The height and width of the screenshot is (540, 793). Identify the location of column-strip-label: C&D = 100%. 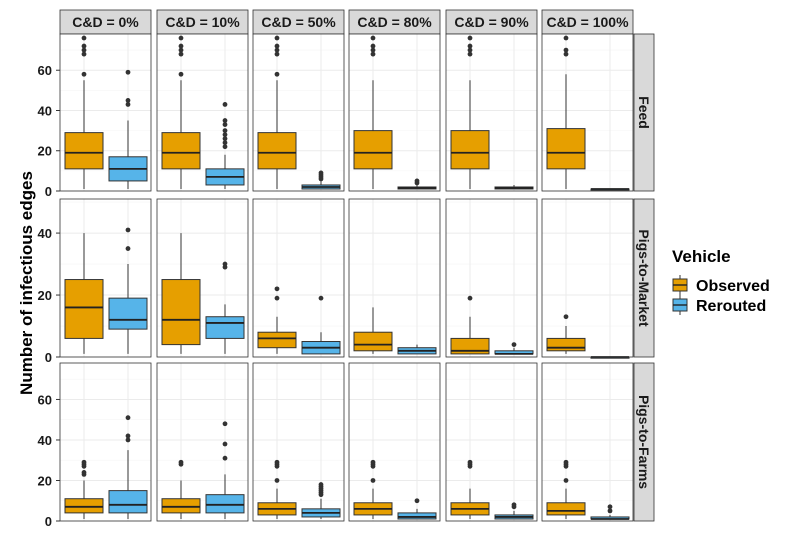
(587, 22).